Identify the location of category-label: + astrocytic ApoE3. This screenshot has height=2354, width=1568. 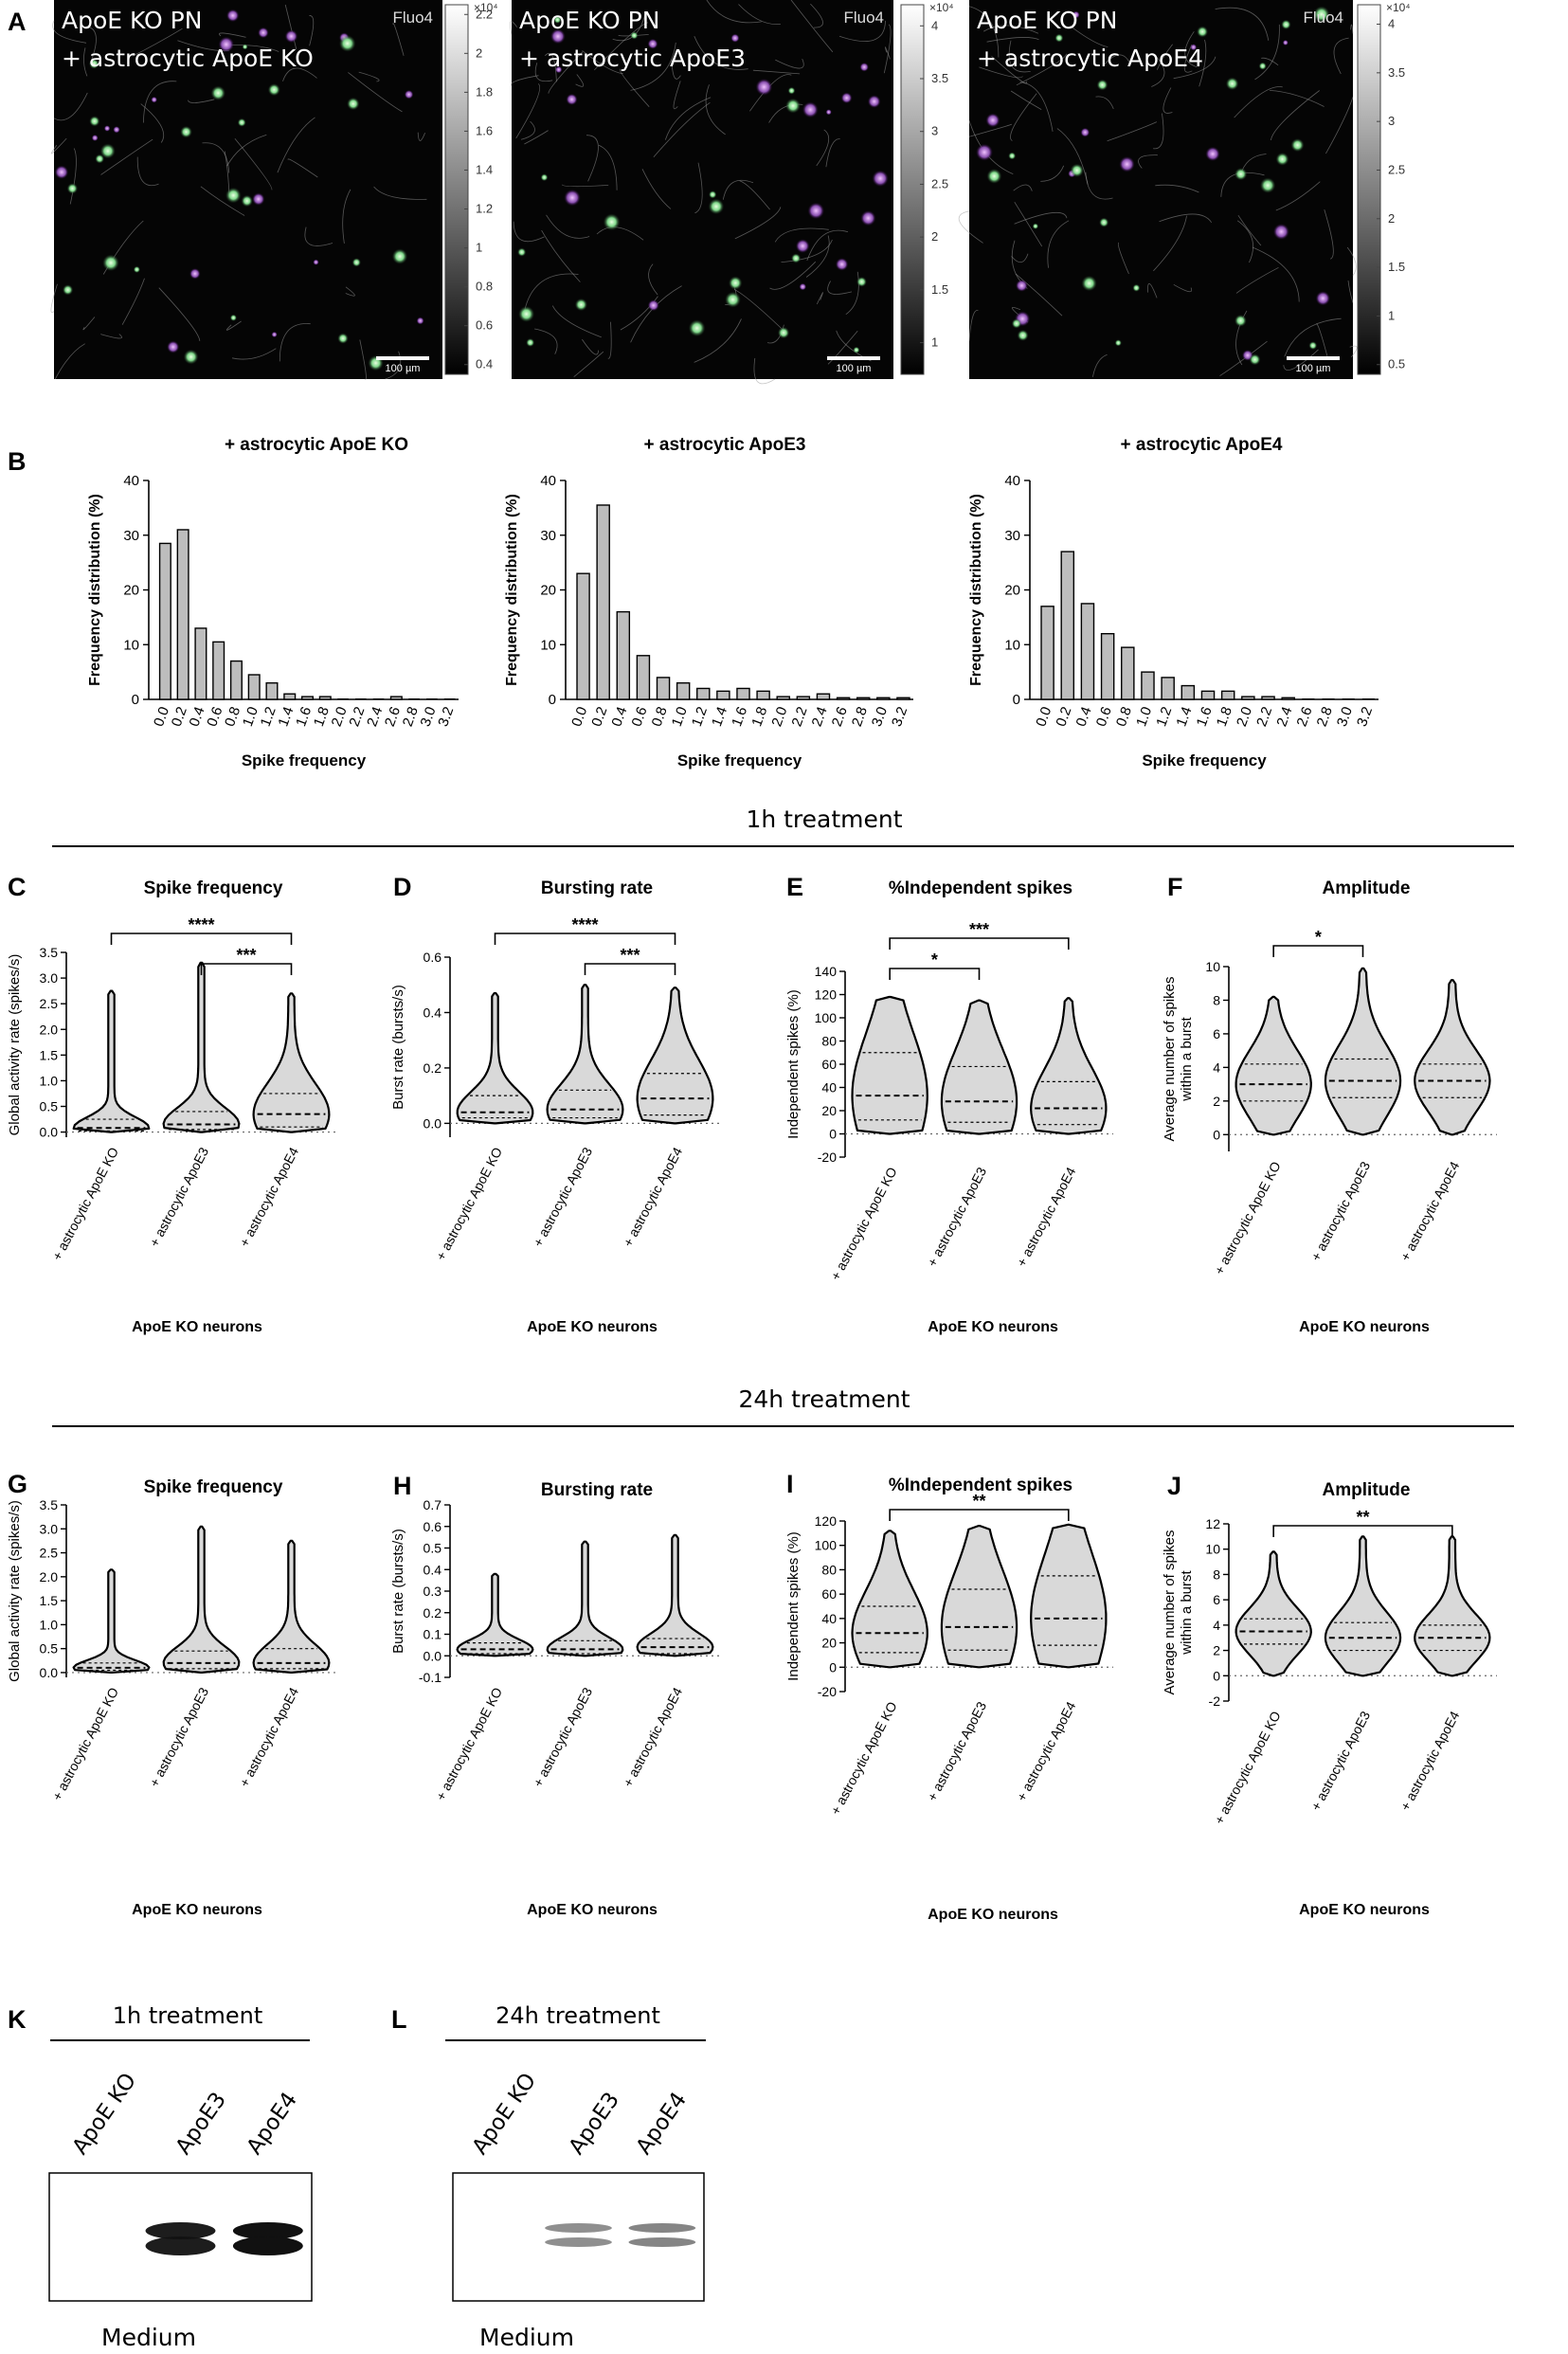
(956, 1217).